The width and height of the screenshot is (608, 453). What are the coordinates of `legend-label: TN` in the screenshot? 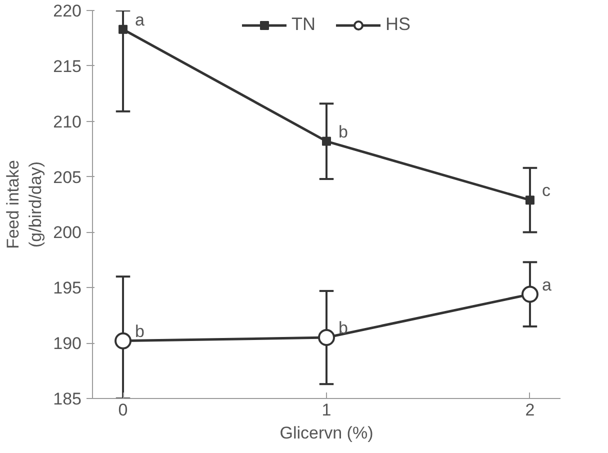 It's located at (303, 24).